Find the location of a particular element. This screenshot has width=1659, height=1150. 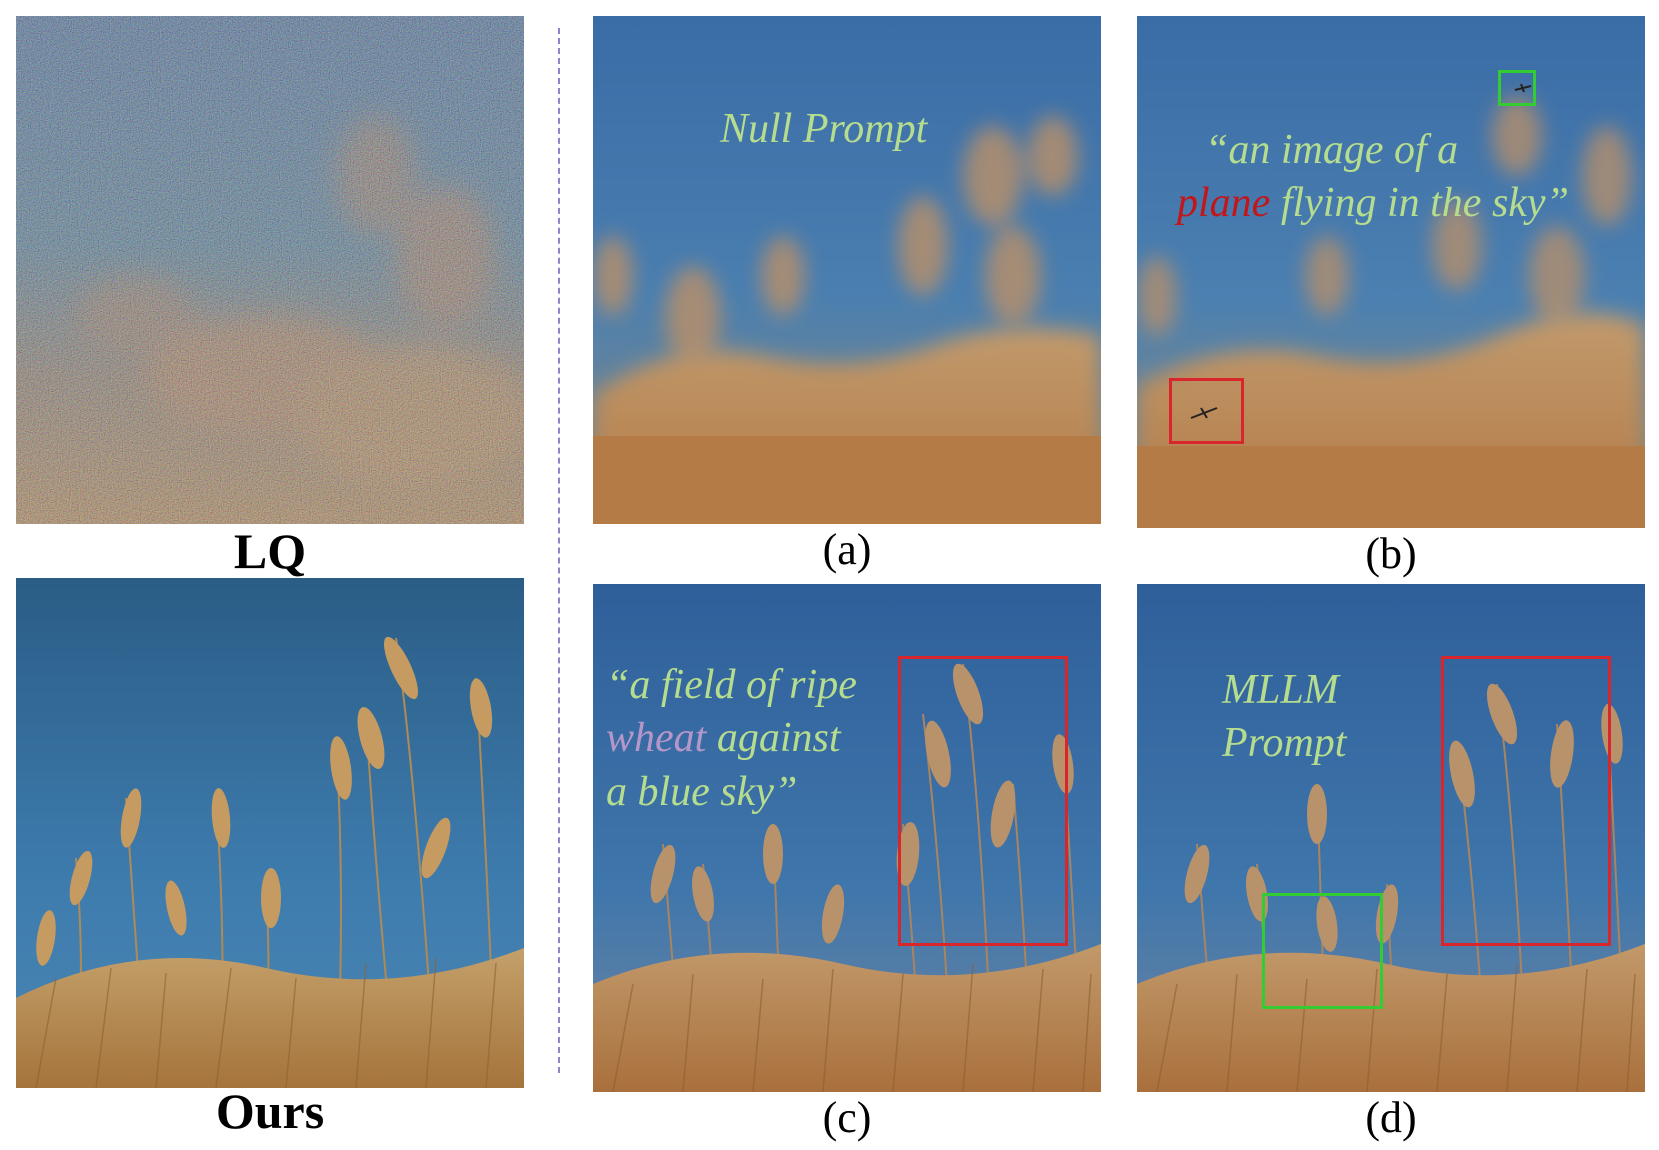

panel-b-prompt: “an image of a plane flying in the sky” is located at coordinates (1373, 177).